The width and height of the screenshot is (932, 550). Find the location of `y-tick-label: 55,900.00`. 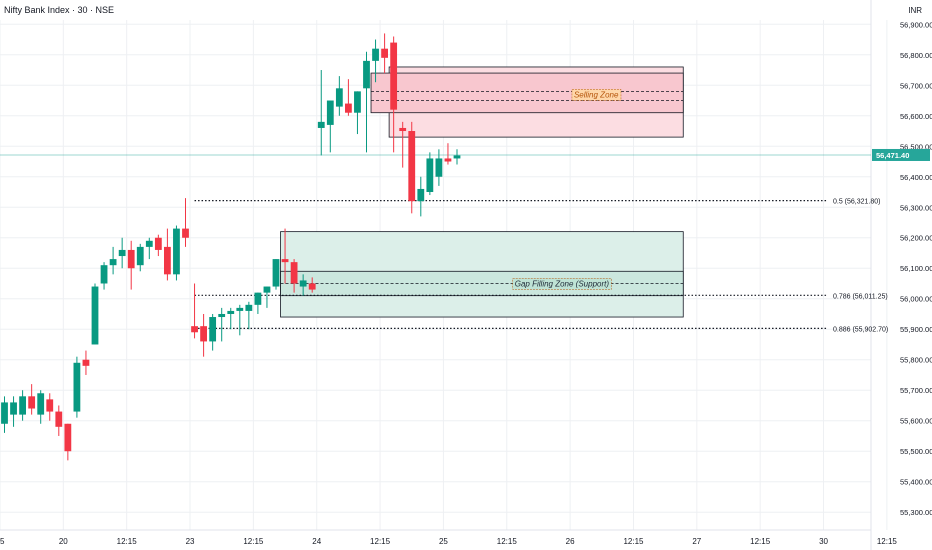

y-tick-label: 55,900.00 is located at coordinates (916, 329).